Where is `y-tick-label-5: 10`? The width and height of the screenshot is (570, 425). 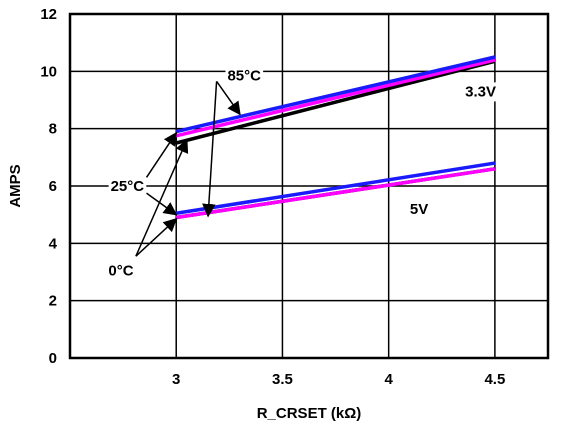
y-tick-label-5: 10 is located at coordinates (48, 71).